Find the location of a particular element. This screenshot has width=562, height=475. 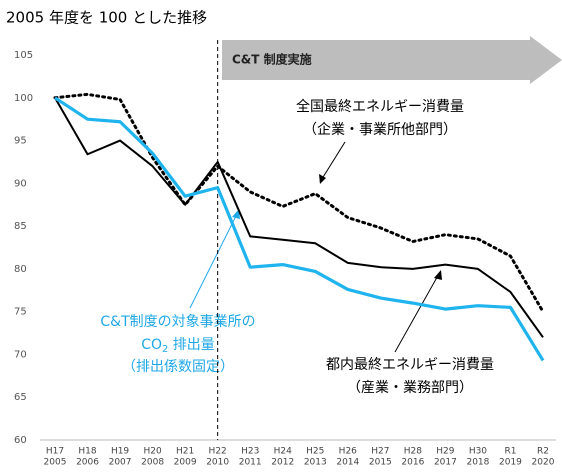

x-tick-label: H17 is located at coordinates (55, 452).